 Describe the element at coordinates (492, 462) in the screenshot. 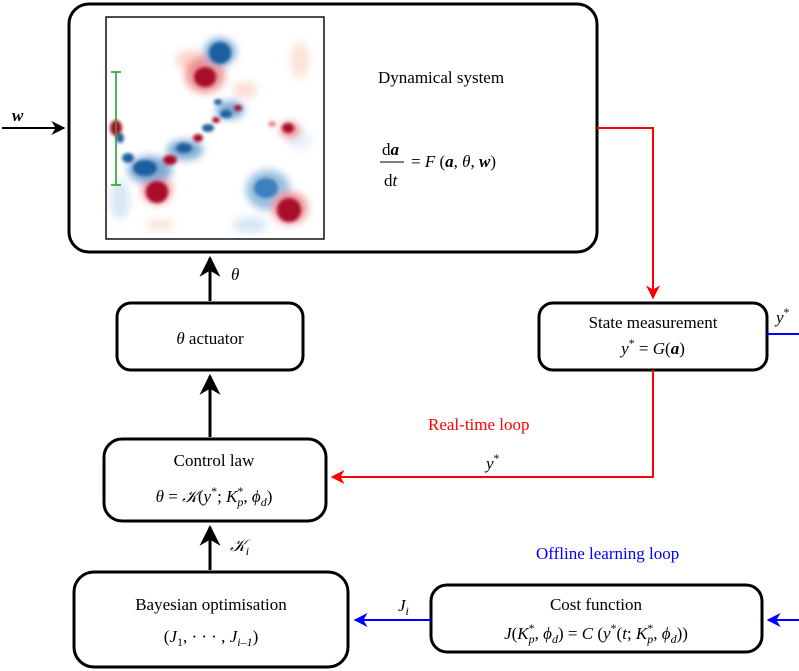

I see `y-star-realtime-label: y*` at that location.